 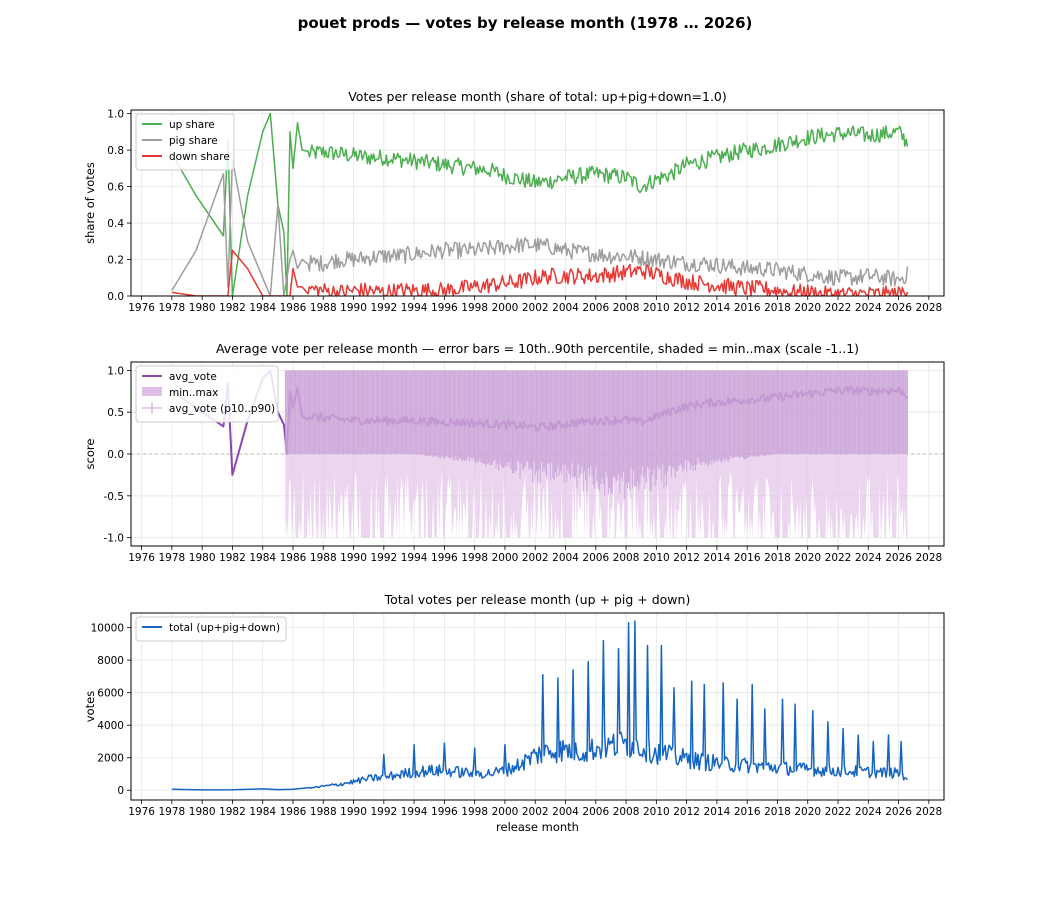 What do you see at coordinates (199, 157) in the screenshot?
I see `legend-label: down share` at bounding box center [199, 157].